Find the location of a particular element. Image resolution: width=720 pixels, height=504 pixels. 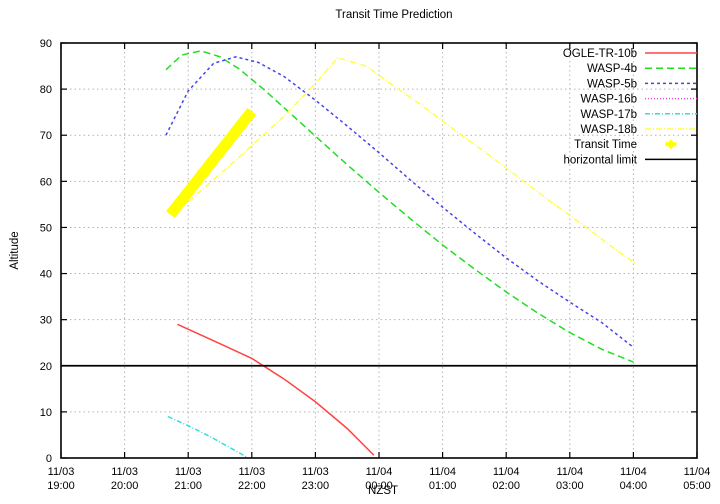

y-tick-label: 10 is located at coordinates (46, 413).